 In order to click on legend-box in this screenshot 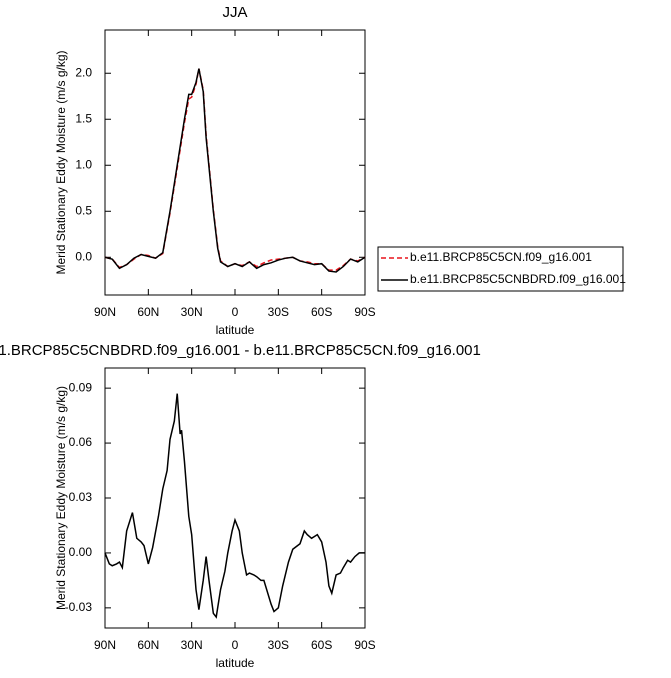, I will do `click(500, 269)`.